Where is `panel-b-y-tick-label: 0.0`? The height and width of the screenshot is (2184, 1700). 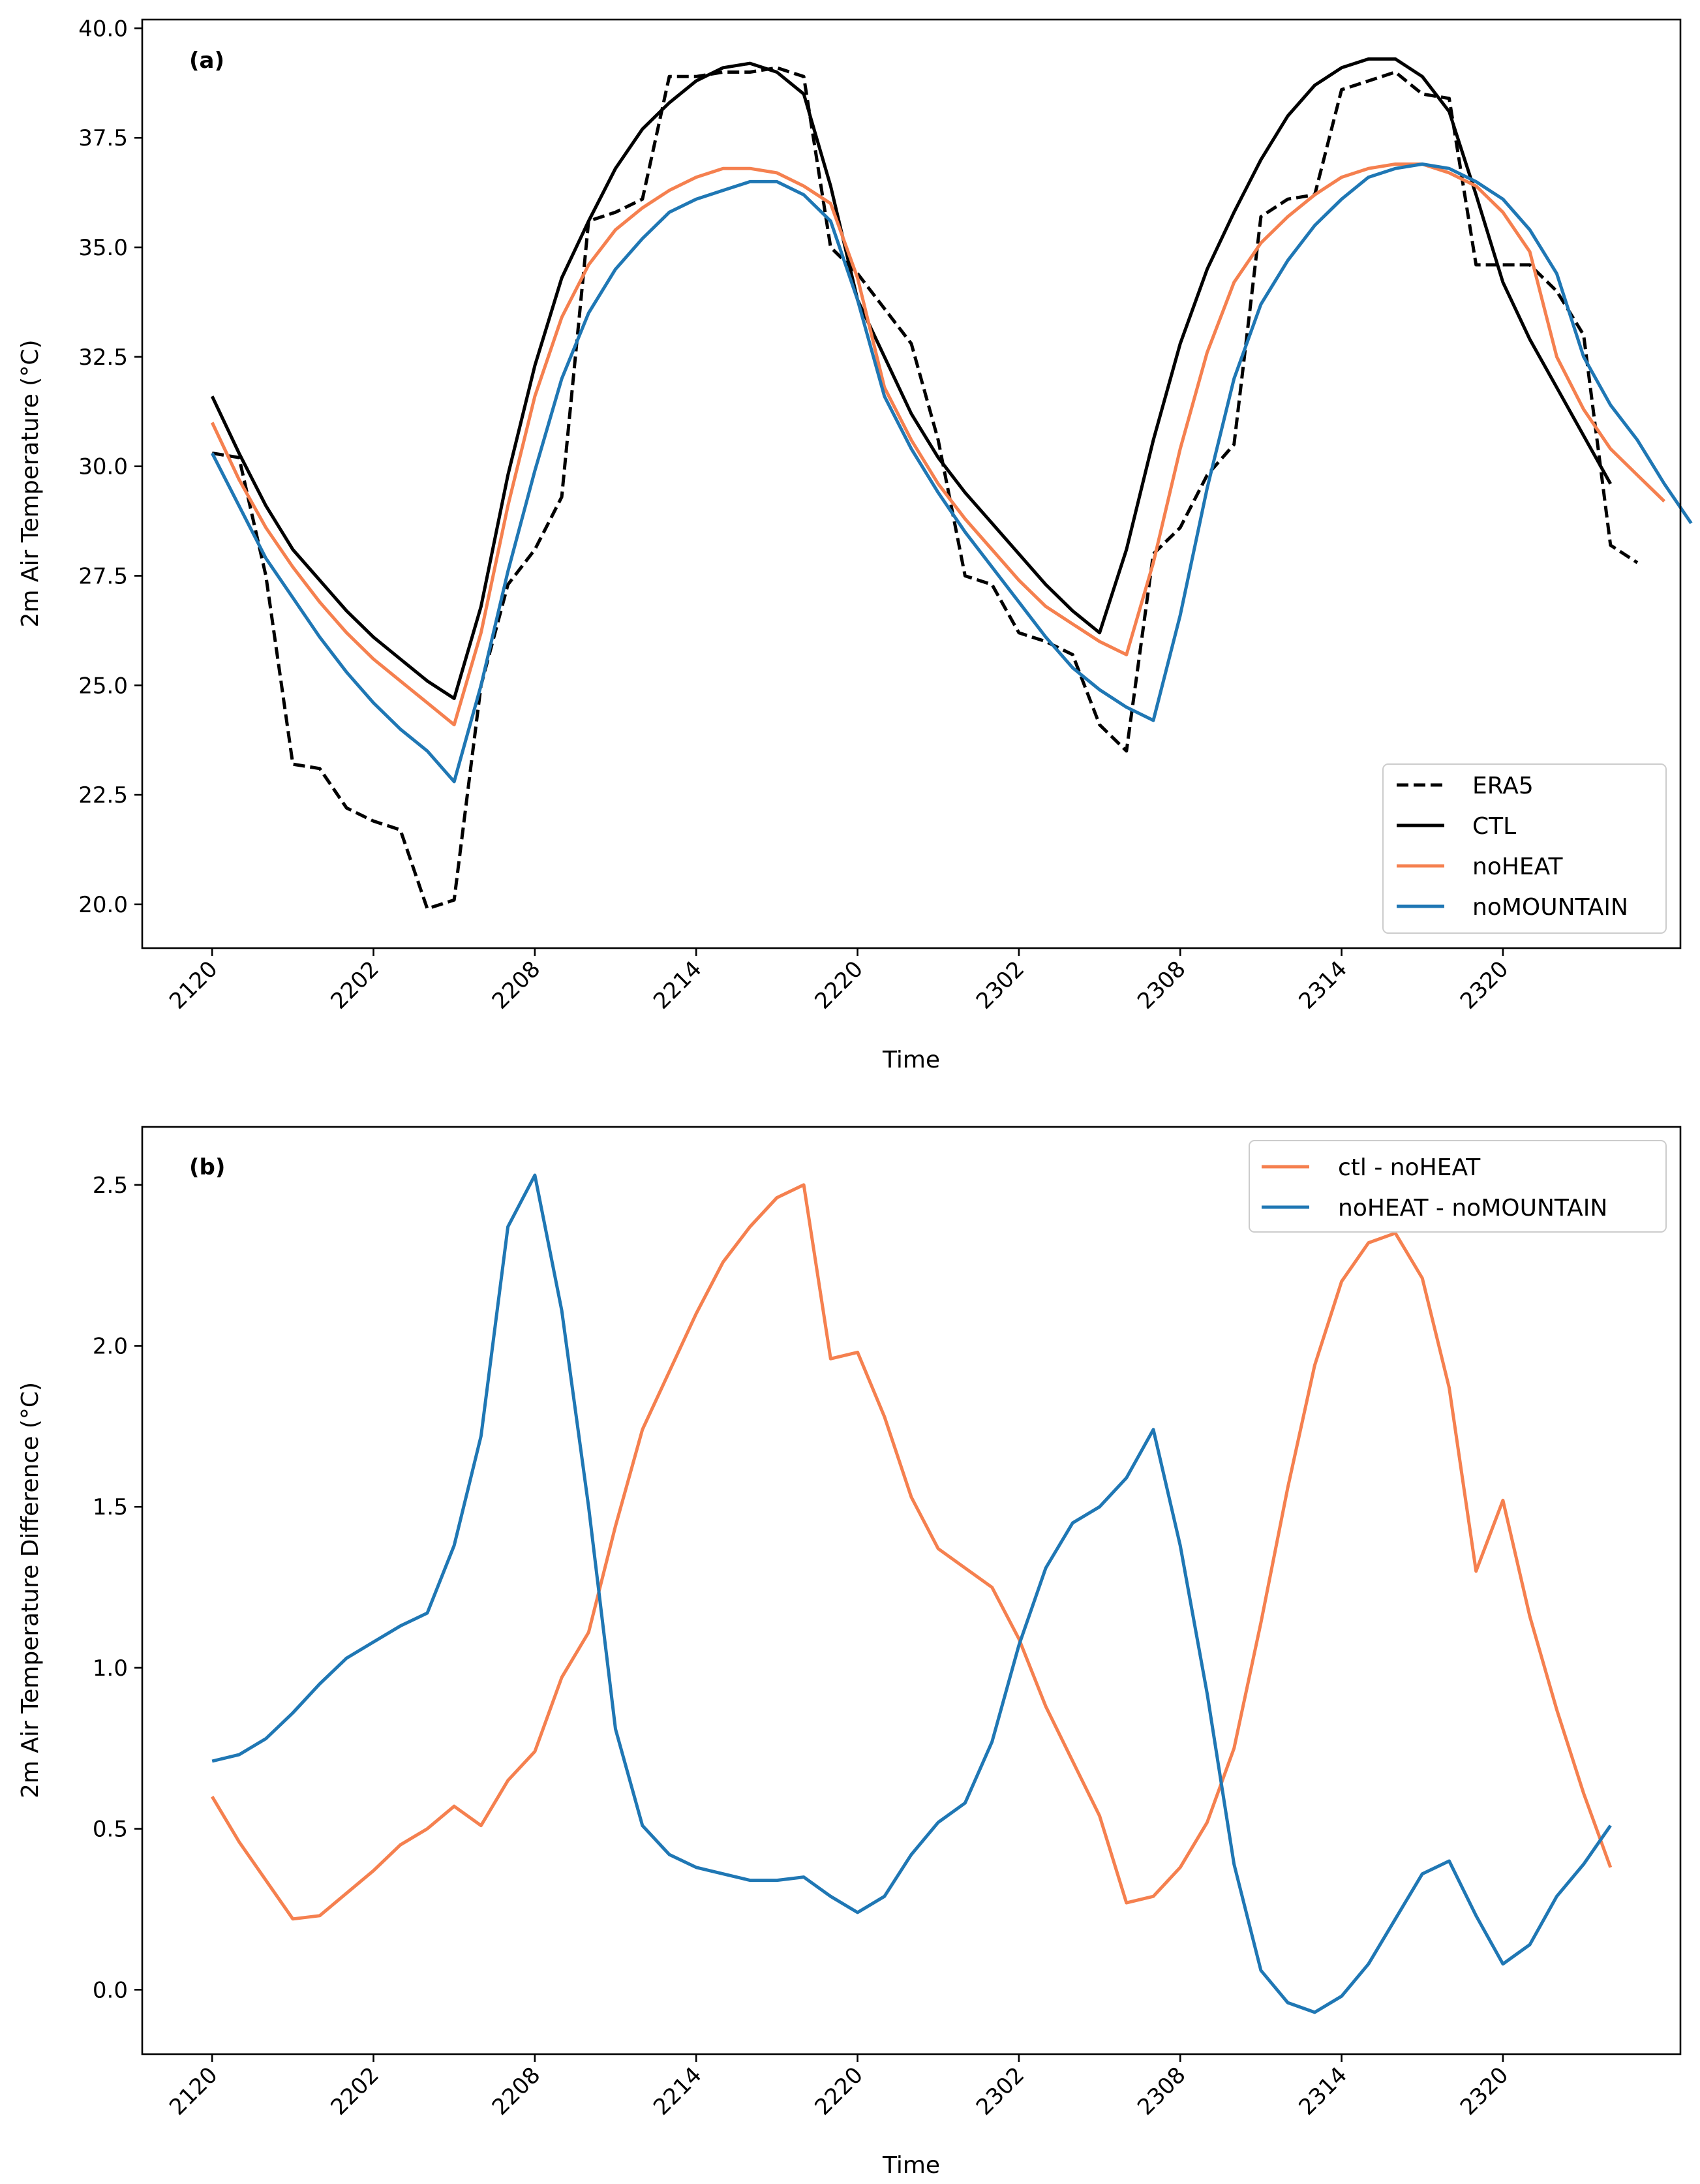 panel-b-y-tick-label: 0.0 is located at coordinates (111, 1990).